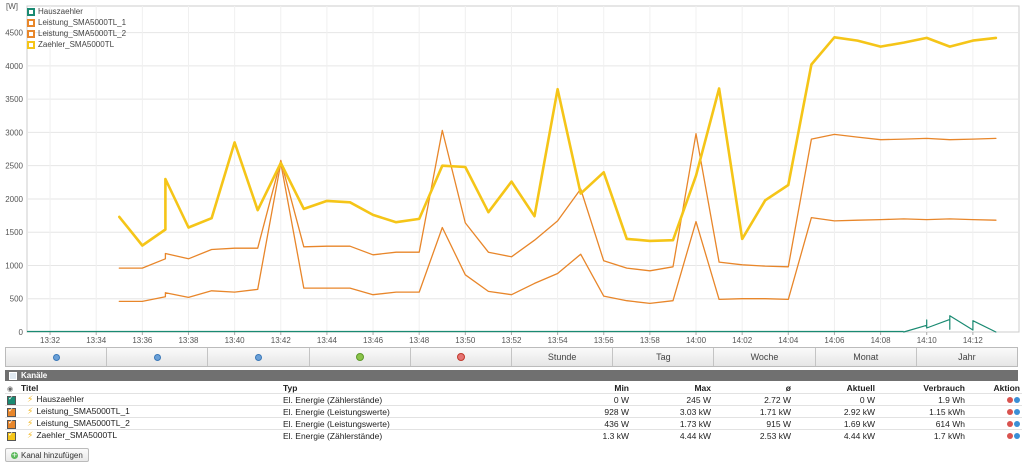 The image size is (1024, 463). What do you see at coordinates (188, 340) in the screenshot?
I see `x-tick-label: 13:38` at bounding box center [188, 340].